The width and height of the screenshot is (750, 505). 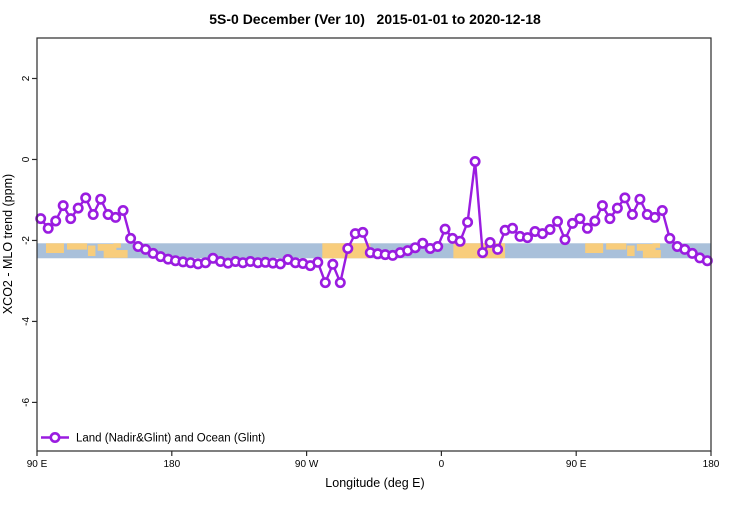 What do you see at coordinates (55, 437) in the screenshot?
I see `legend-marker-icon` at bounding box center [55, 437].